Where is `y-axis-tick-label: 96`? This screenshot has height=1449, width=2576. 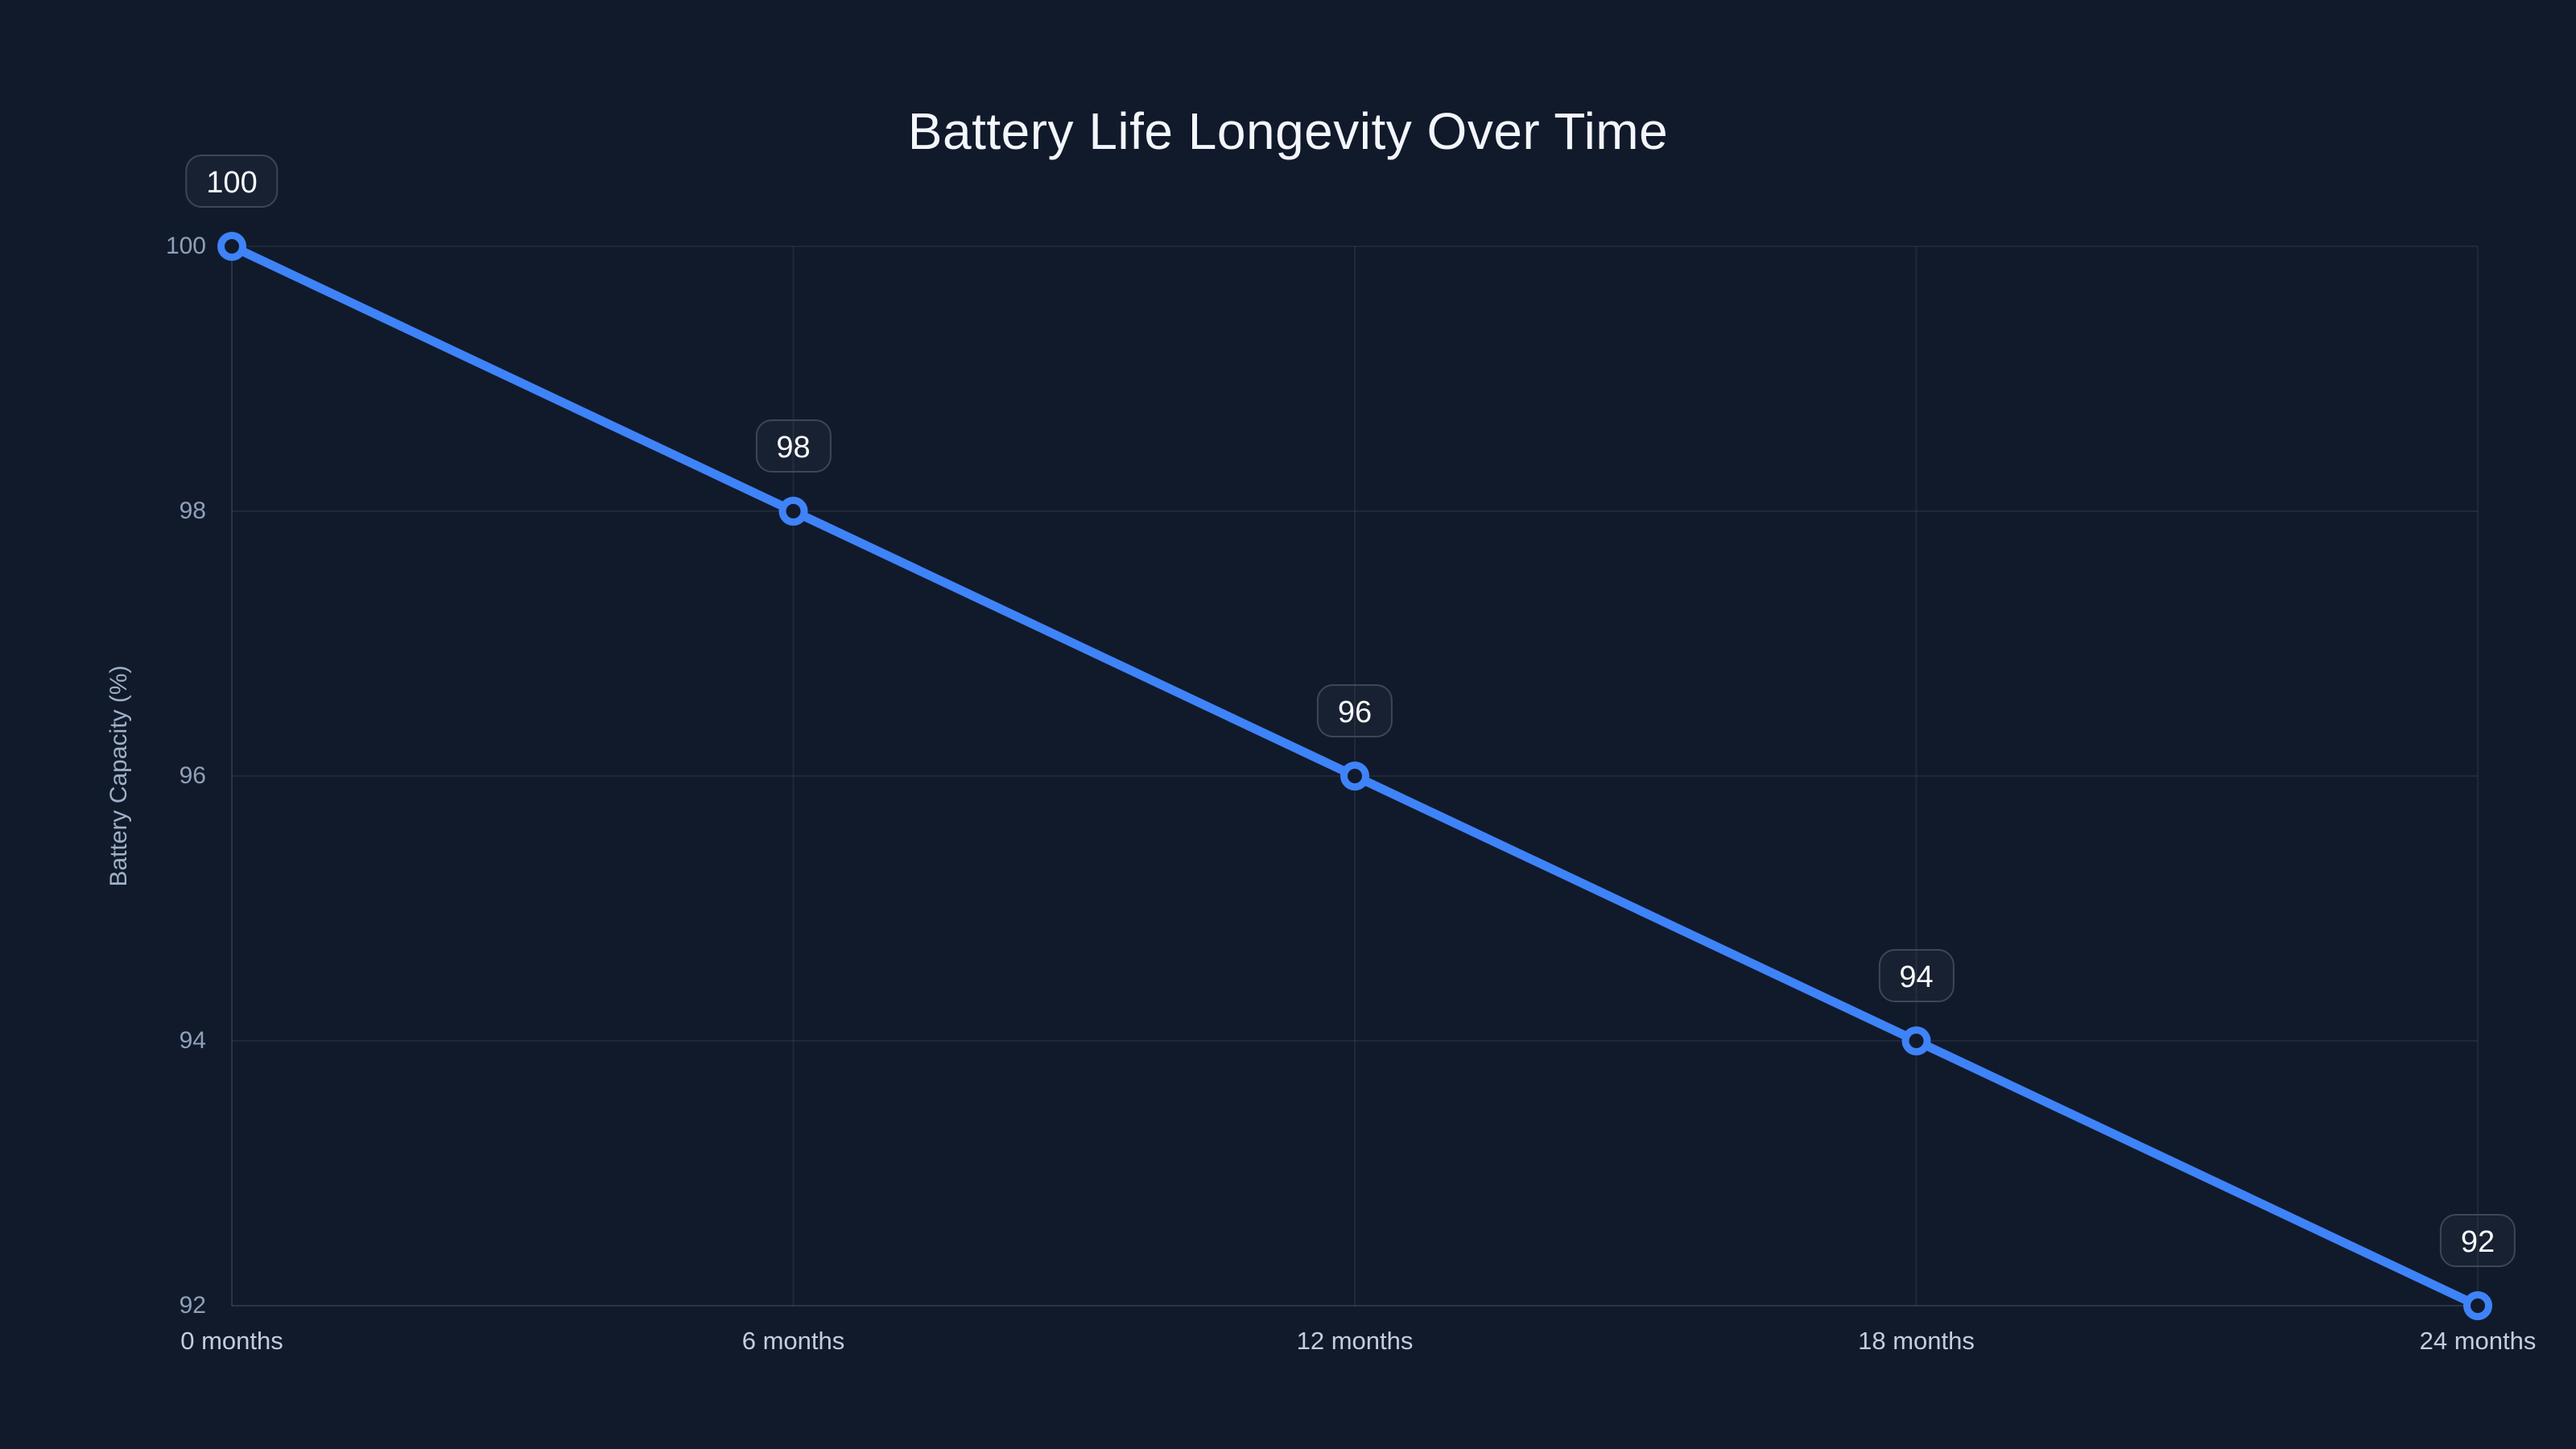 y-axis-tick-label: 96 is located at coordinates (192, 775).